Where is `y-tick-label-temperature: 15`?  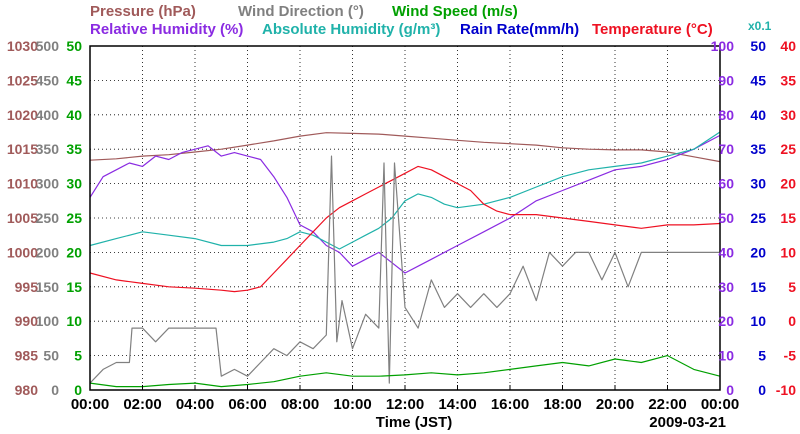
y-tick-label-temperature: 15 is located at coordinates (788, 218).